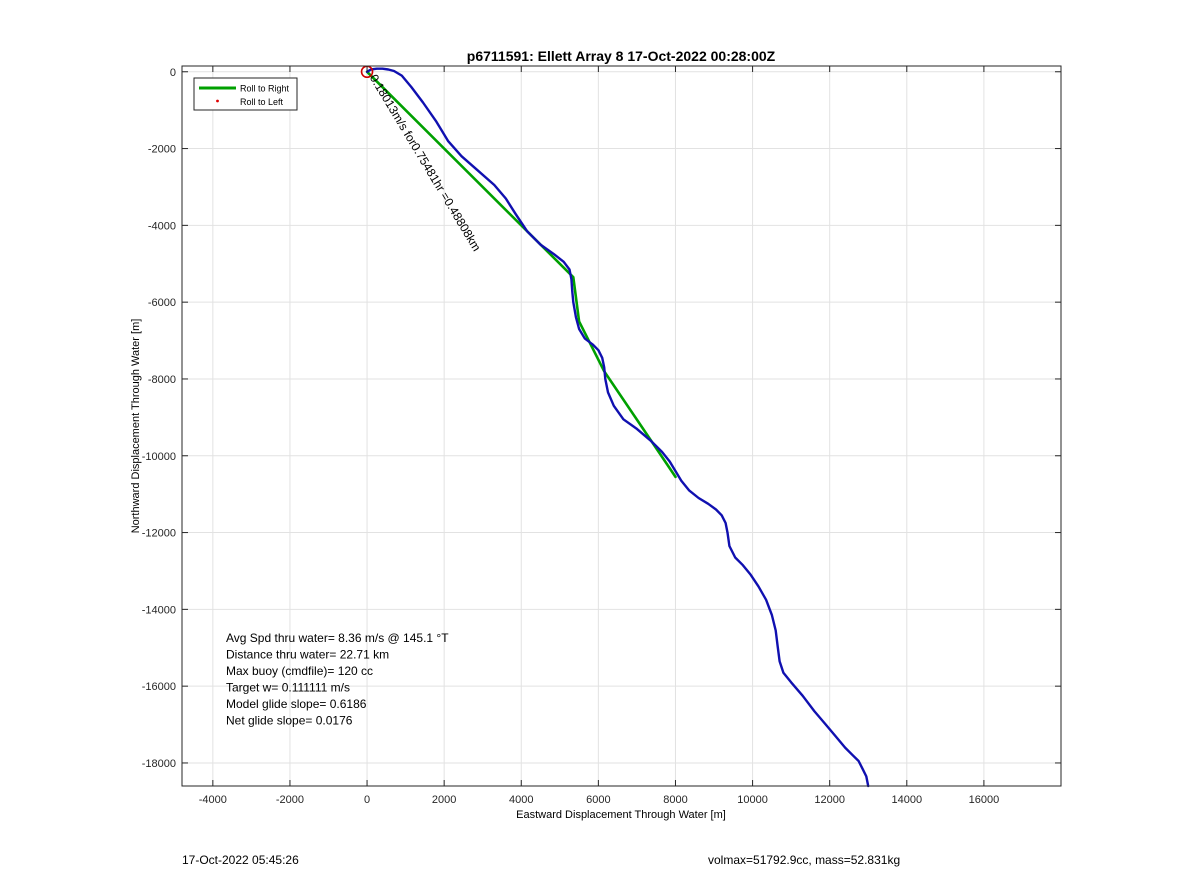 This screenshot has height=885, width=1200. Describe the element at coordinates (444, 800) in the screenshot. I see `x-tick-label: 2000` at that location.